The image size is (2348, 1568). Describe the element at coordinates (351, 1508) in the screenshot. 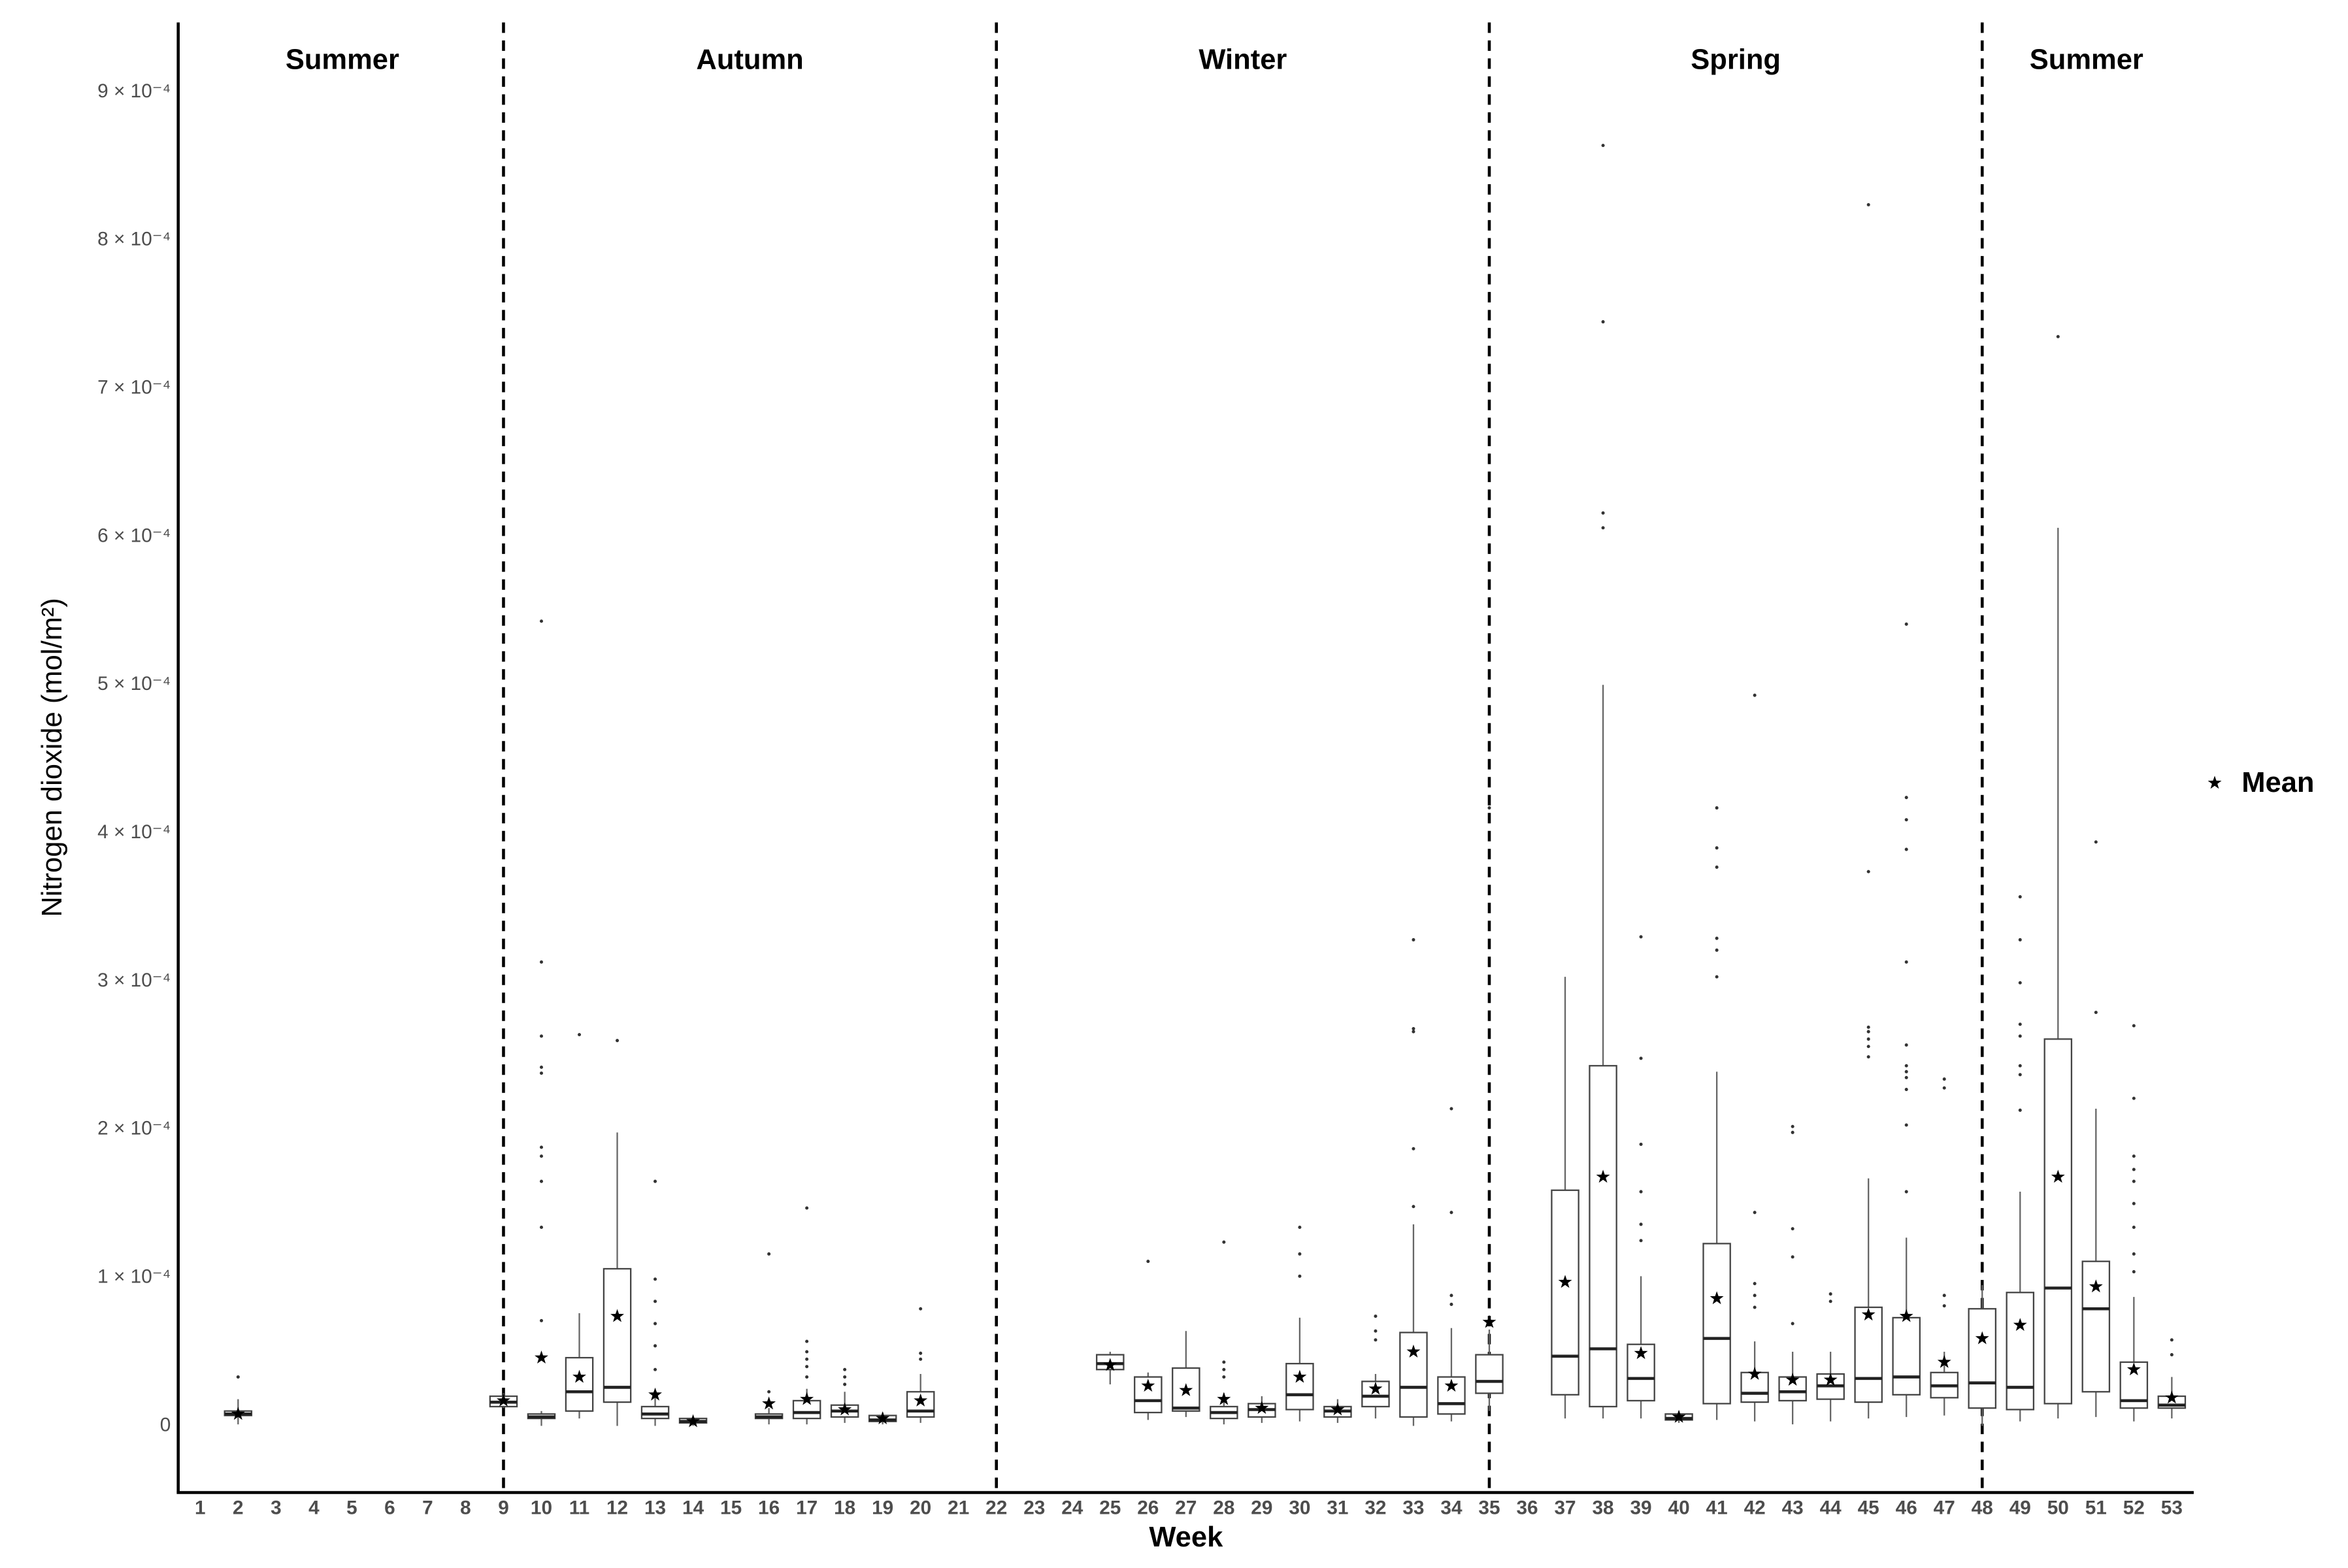

I see `x-tick-label: 5` at that location.